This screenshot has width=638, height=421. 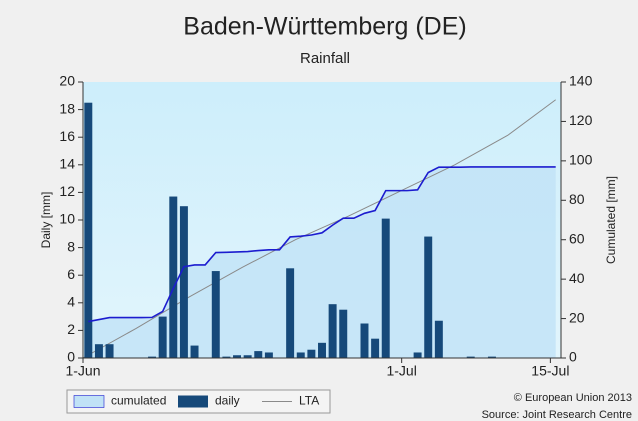 I want to click on y2-tick-label: 100, so click(x=581, y=160).